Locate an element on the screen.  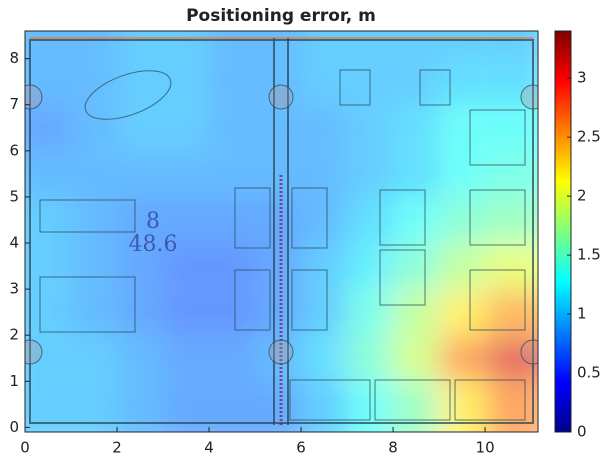
x-tick-label: 8 is located at coordinates (393, 448).